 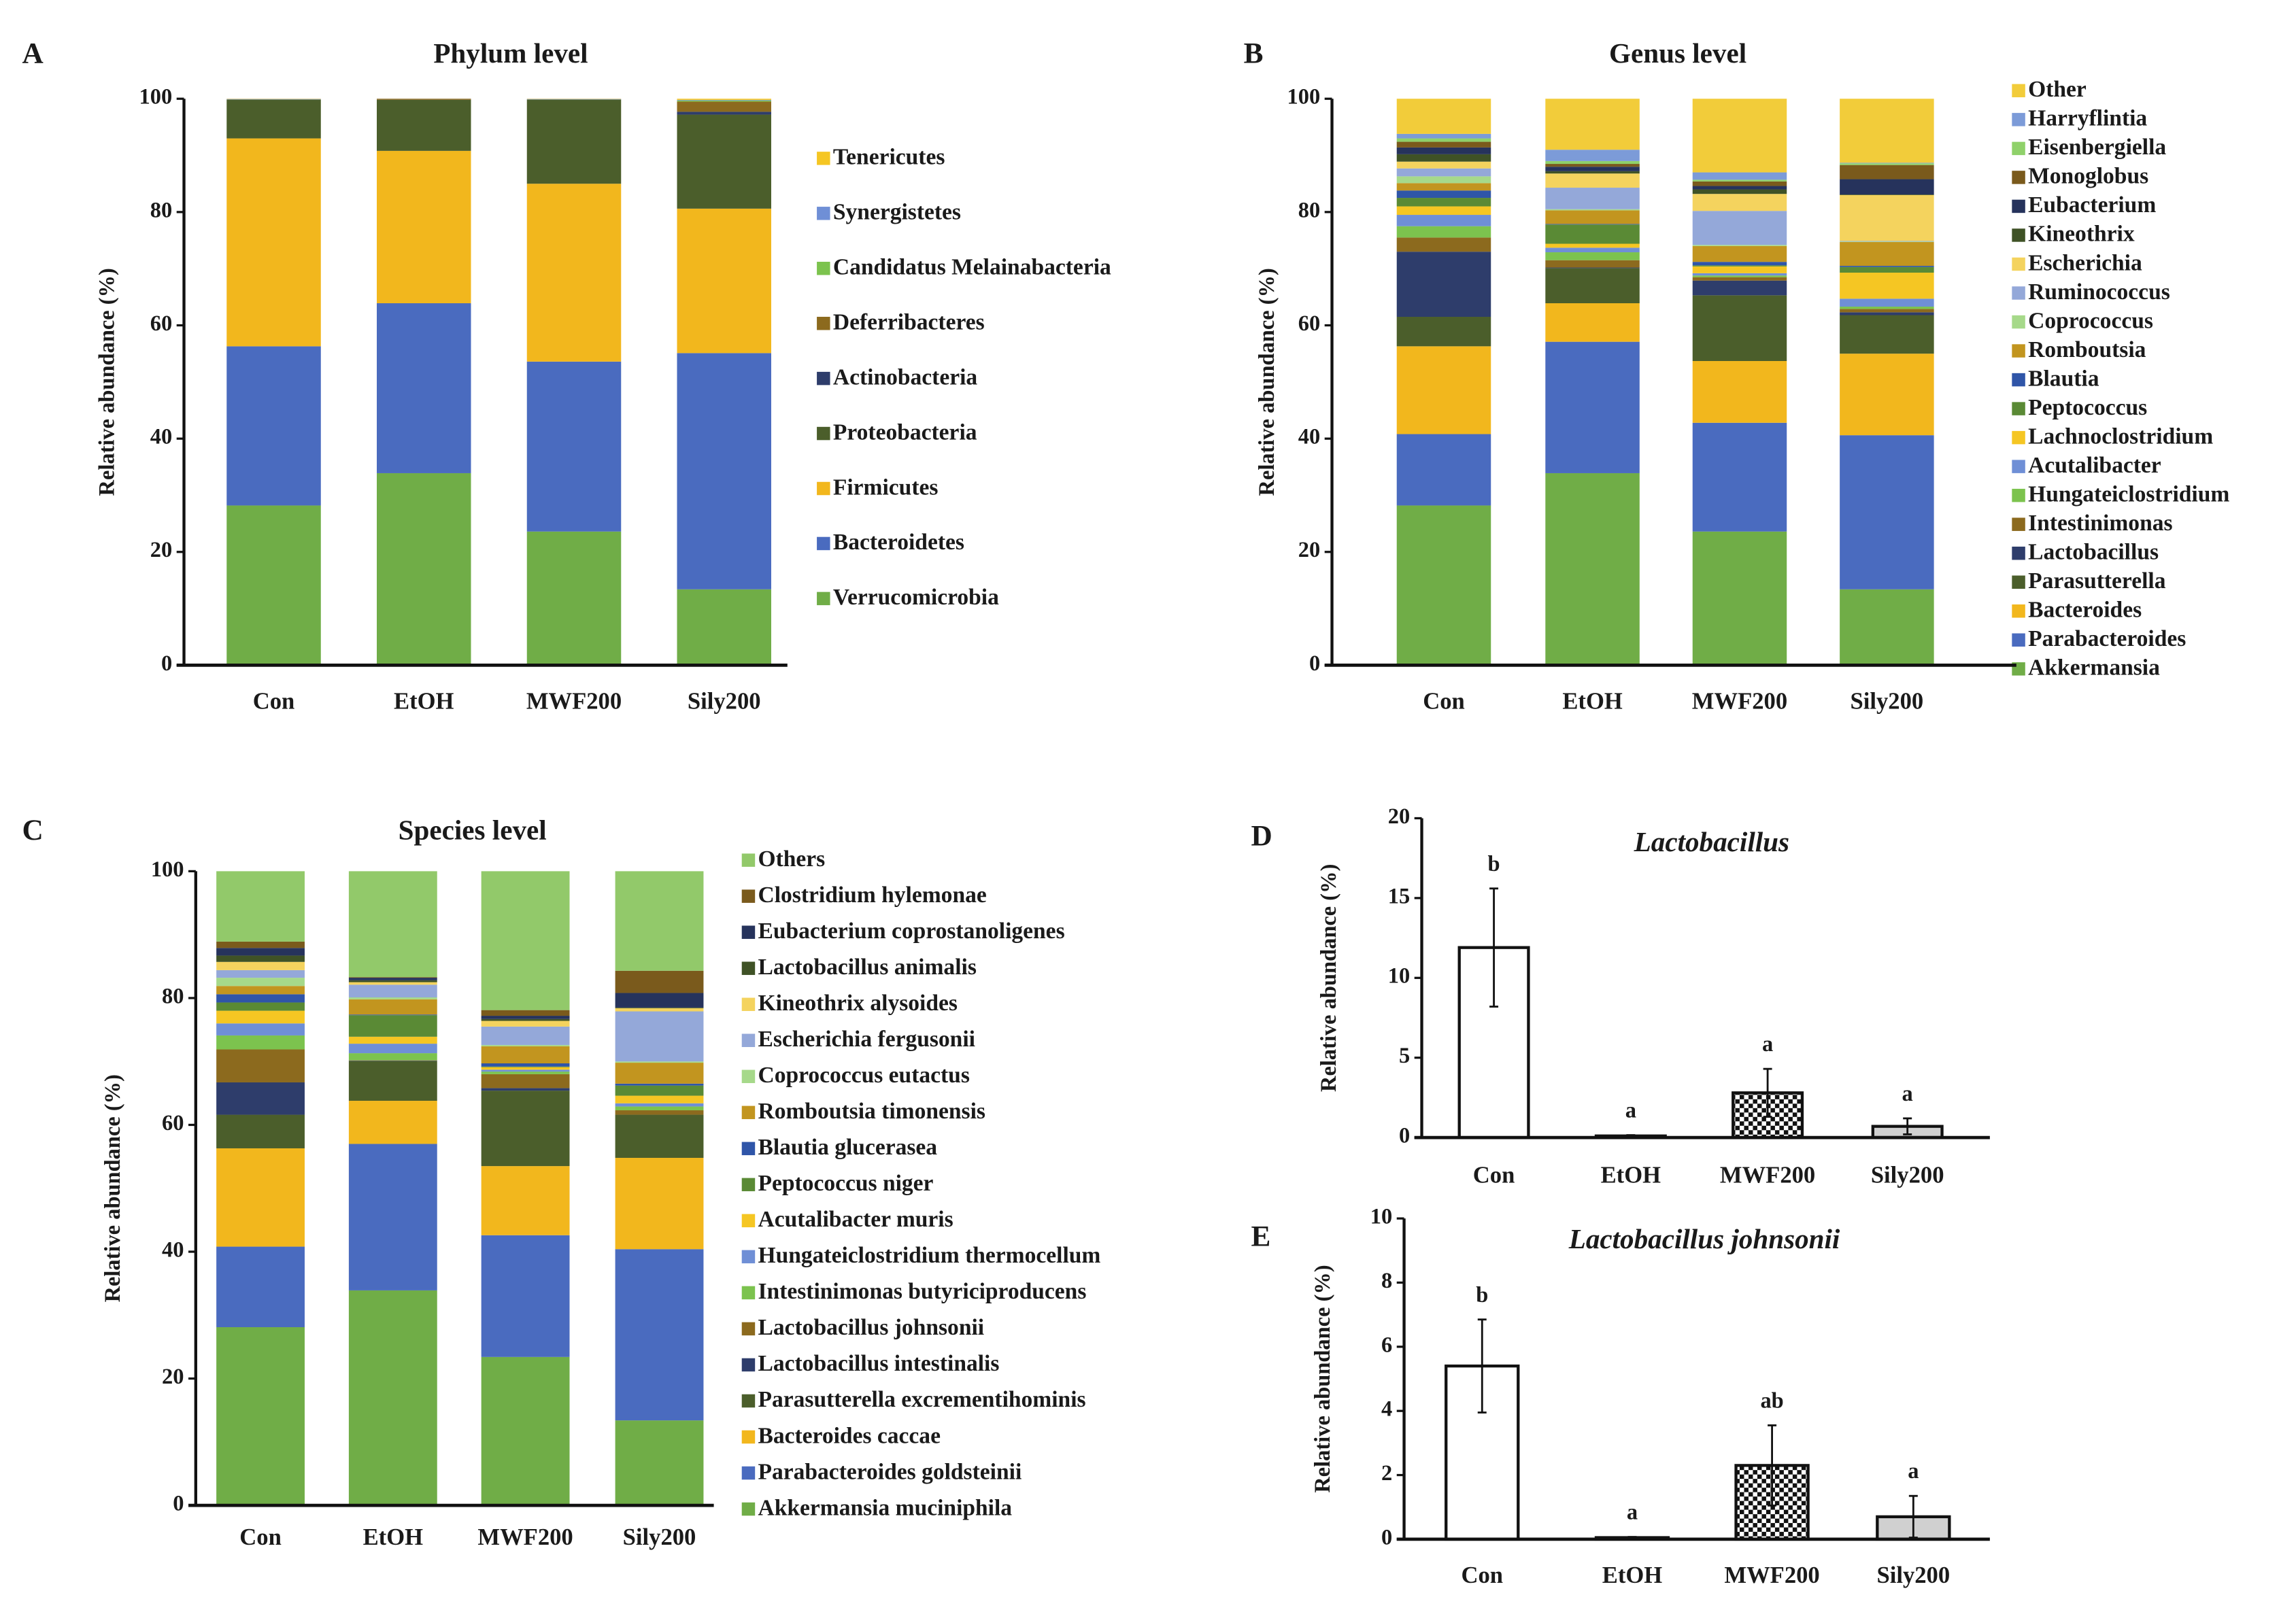 What do you see at coordinates (922, 1400) in the screenshot?
I see `legend-label: Parasutterella excrementihominis` at bounding box center [922, 1400].